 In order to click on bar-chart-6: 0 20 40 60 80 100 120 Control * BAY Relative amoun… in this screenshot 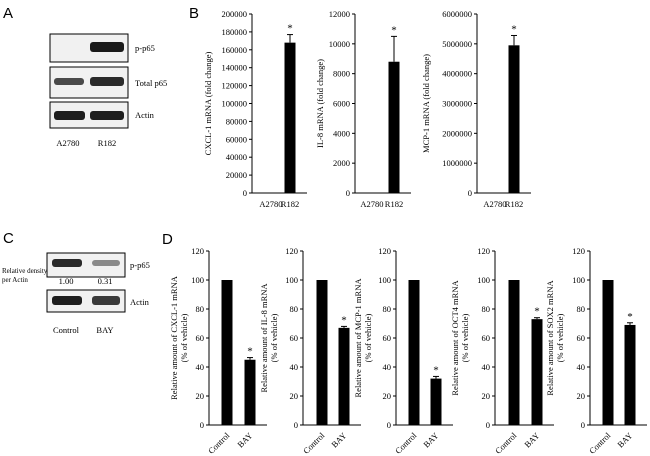, I will do `click(403, 351)`.